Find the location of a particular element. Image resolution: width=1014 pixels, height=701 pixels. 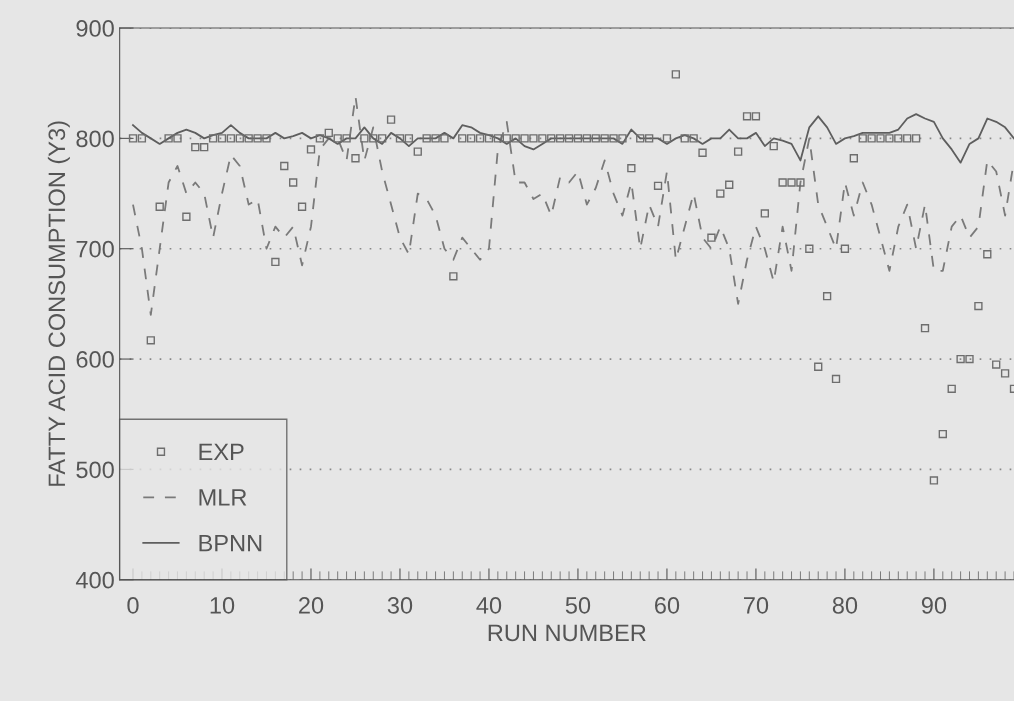

legend-label: EXP is located at coordinates (221, 451).